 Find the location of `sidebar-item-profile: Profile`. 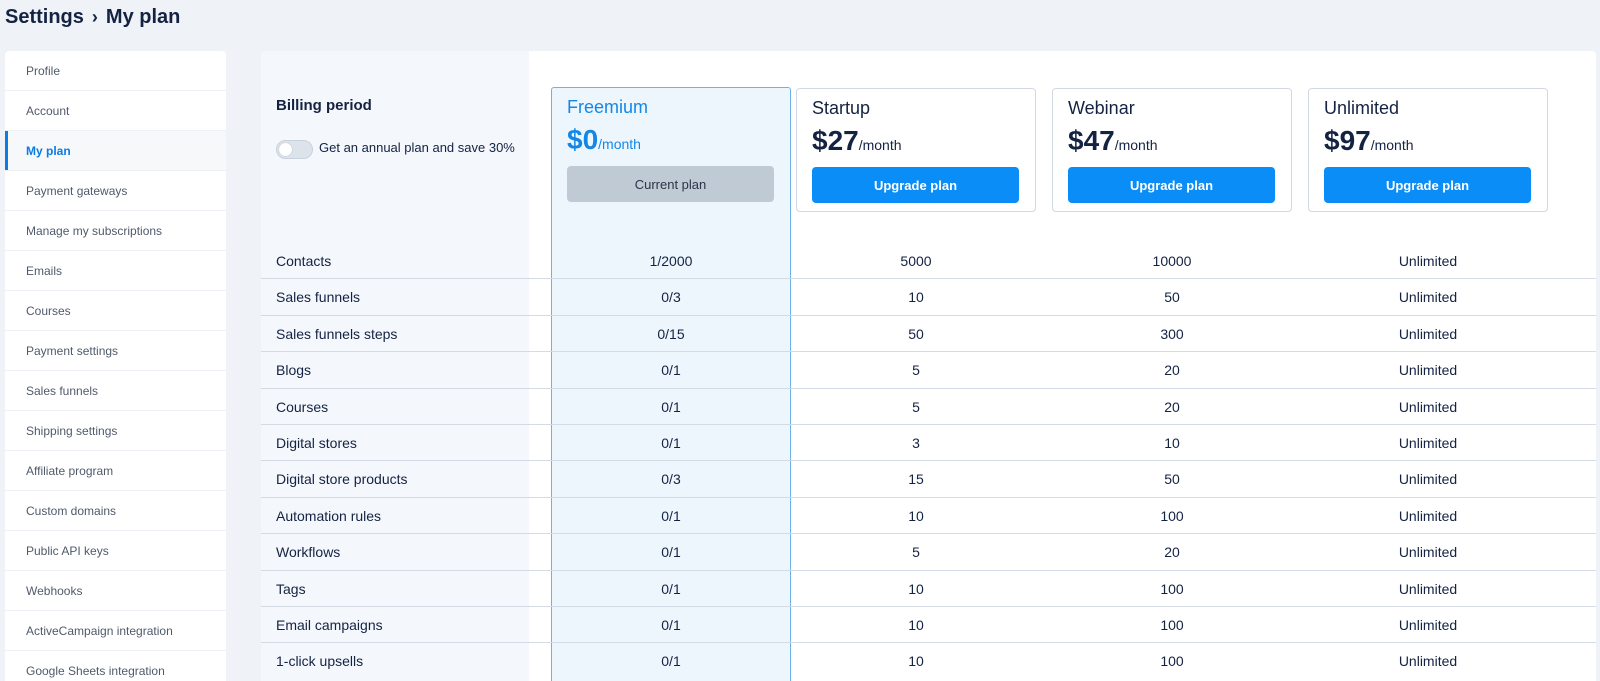

sidebar-item-profile: Profile is located at coordinates (115, 71).